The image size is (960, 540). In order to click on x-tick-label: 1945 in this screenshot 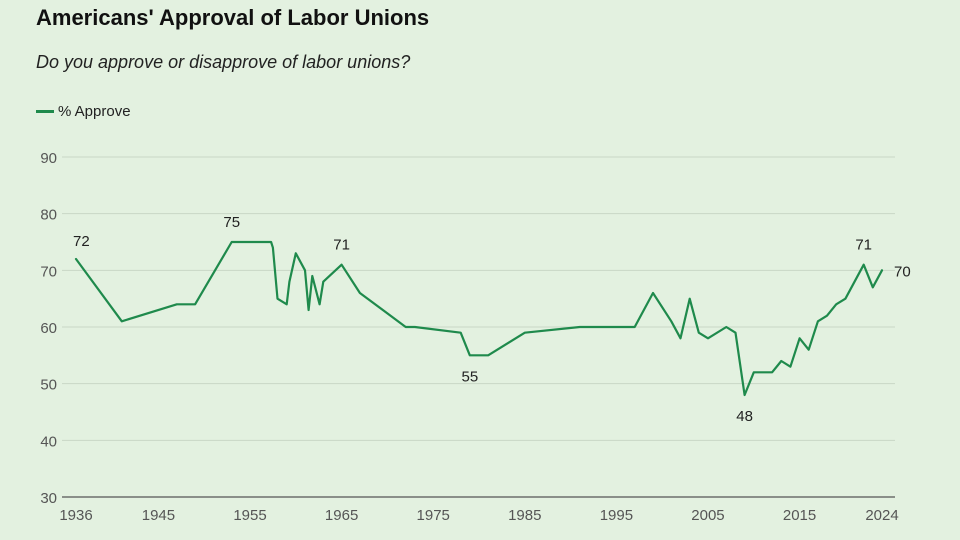, I will do `click(158, 515)`.